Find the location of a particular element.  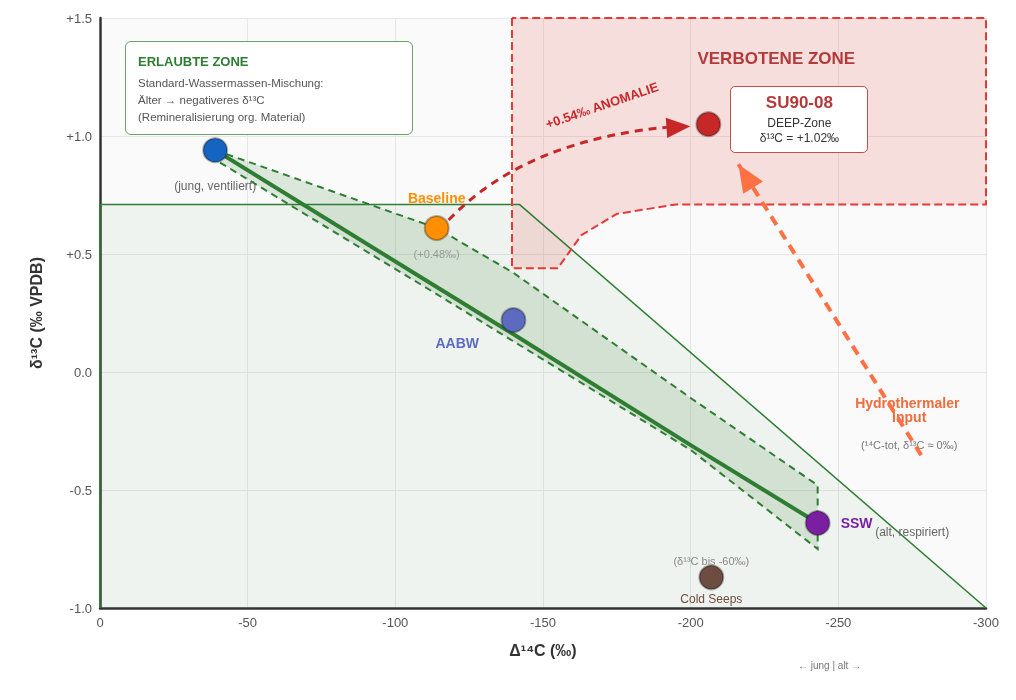

y-tick-label: +1.0 is located at coordinates (79, 136).